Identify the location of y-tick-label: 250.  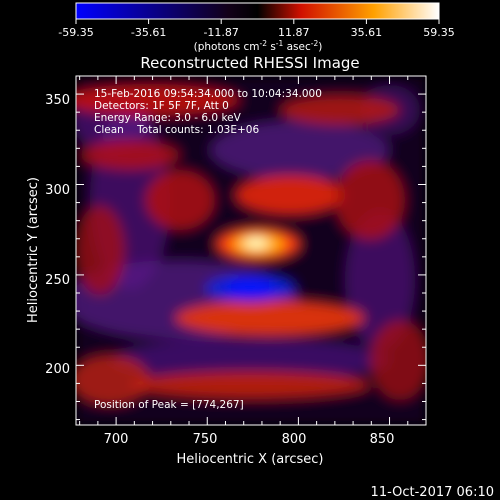
(57, 280).